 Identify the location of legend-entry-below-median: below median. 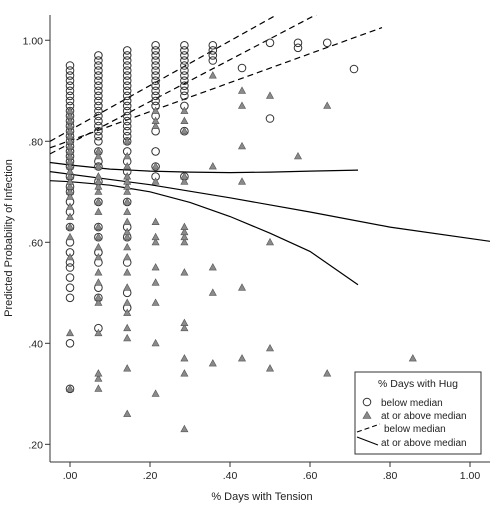
(412, 403).